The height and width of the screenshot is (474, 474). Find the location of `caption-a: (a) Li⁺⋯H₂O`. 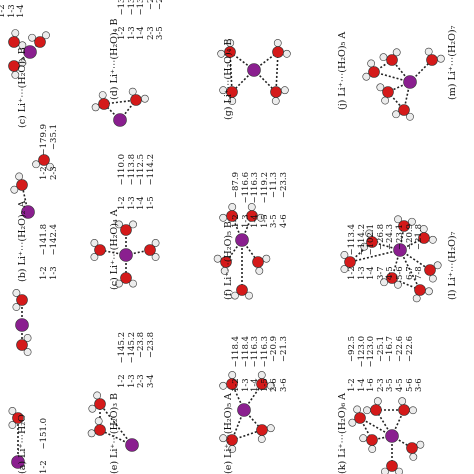

caption-a: (a) Li⁺⋯H₂O is located at coordinates (22, 444).